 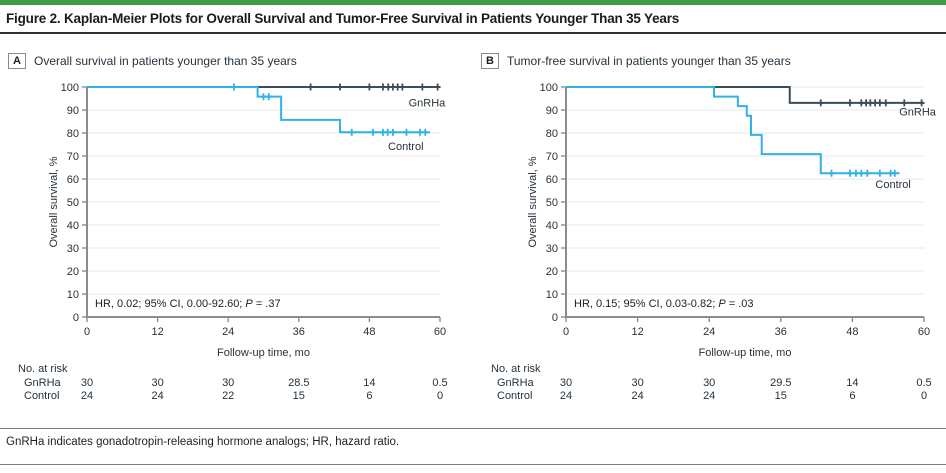 I want to click on footnote-bottom-rule, so click(x=473, y=464).